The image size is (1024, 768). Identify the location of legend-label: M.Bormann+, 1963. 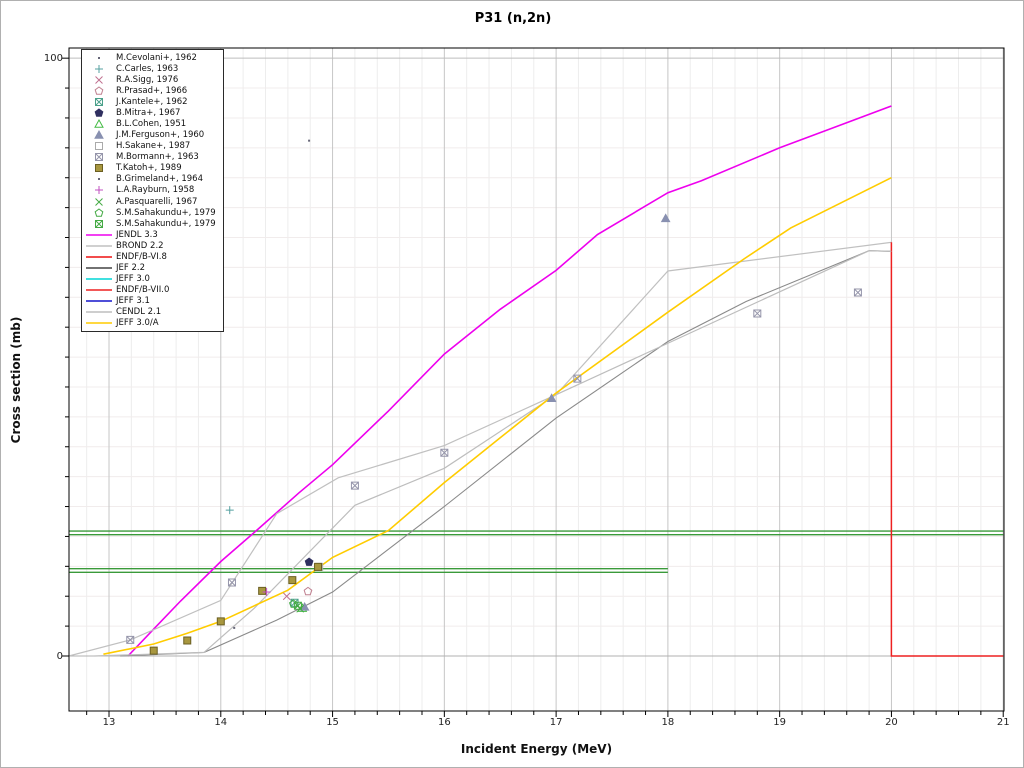
(157, 157).